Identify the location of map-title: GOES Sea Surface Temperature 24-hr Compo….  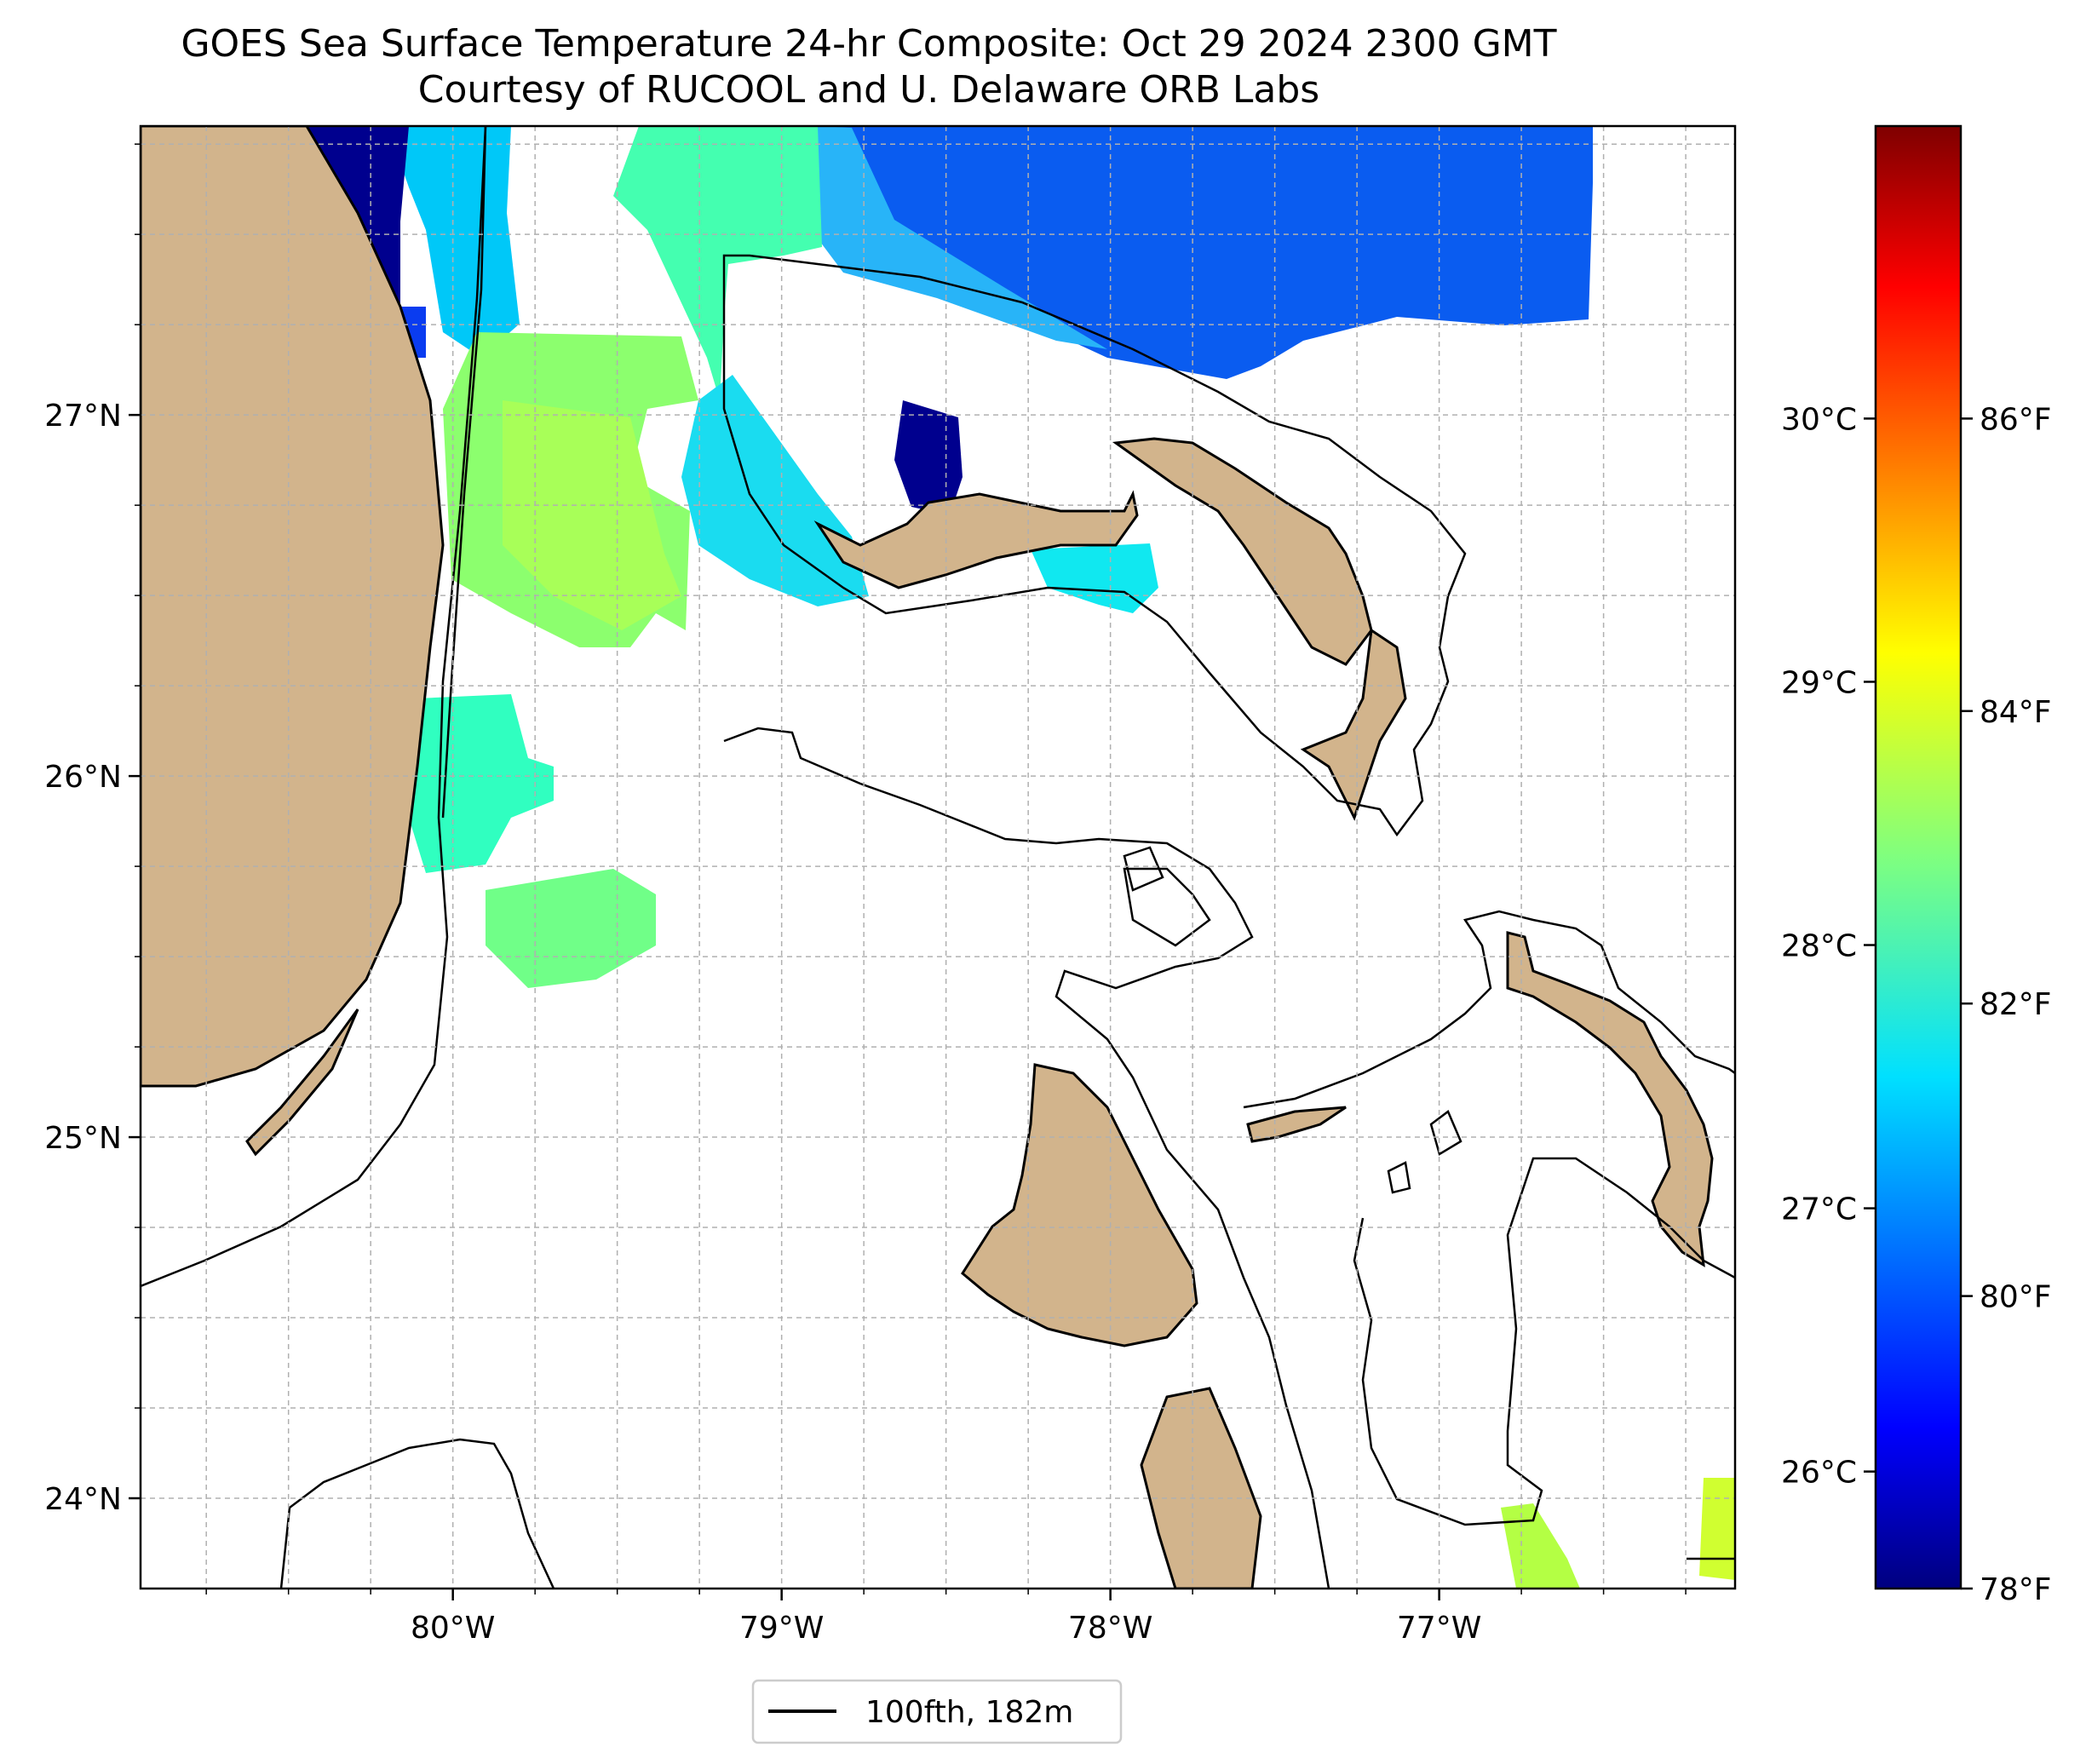
(869, 44).